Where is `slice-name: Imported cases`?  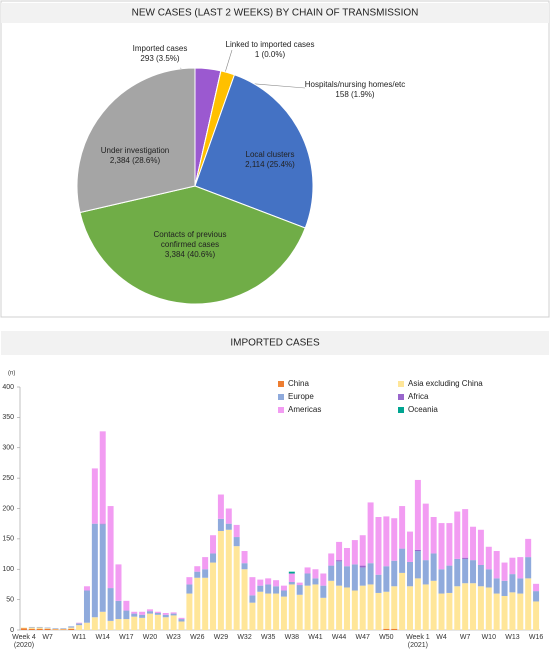
slice-name: Imported cases is located at coordinates (160, 48).